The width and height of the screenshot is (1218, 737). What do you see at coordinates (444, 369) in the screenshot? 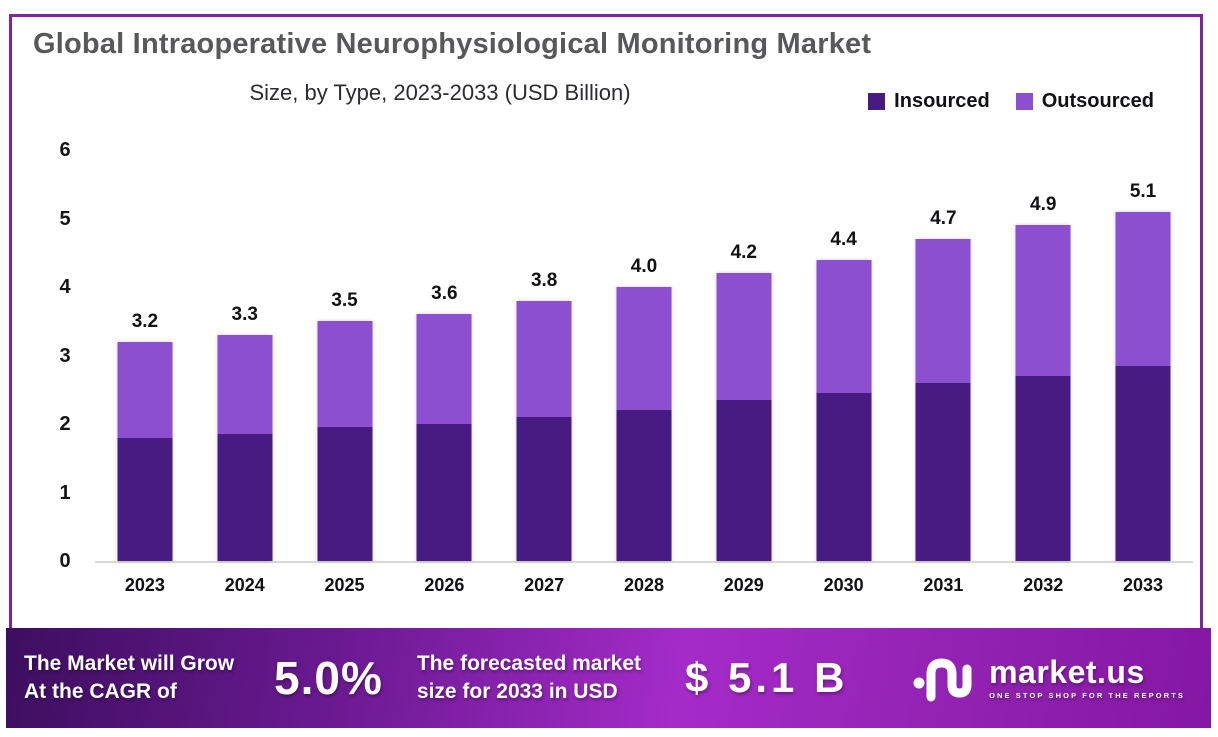
I see `bar-segment-outsourced-2026` at bounding box center [444, 369].